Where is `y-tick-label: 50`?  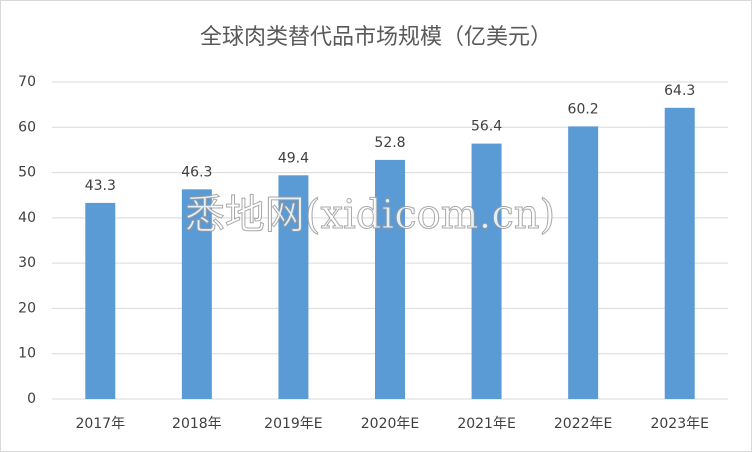
y-tick-label: 50 is located at coordinates (27, 173).